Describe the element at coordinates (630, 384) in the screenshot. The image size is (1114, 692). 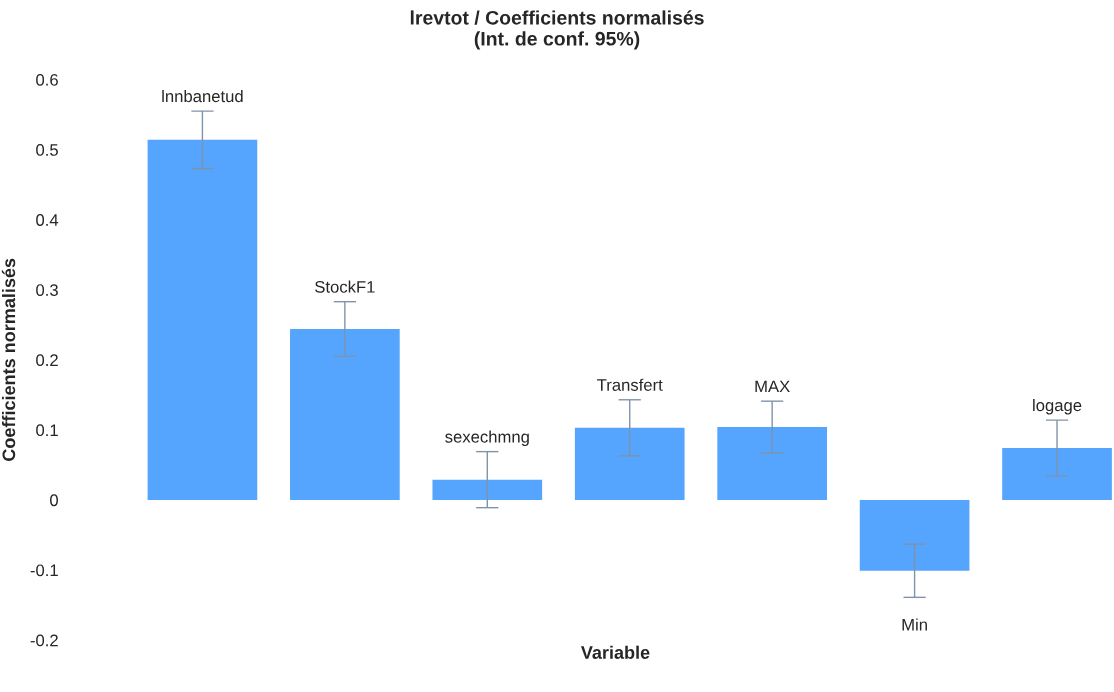
I see `x-tick-label: Transfert` at that location.